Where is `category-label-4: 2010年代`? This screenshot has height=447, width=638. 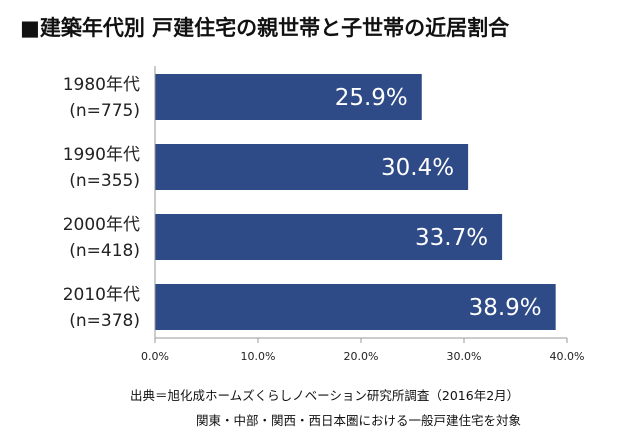 category-label-4: 2010年代 is located at coordinates (101, 295).